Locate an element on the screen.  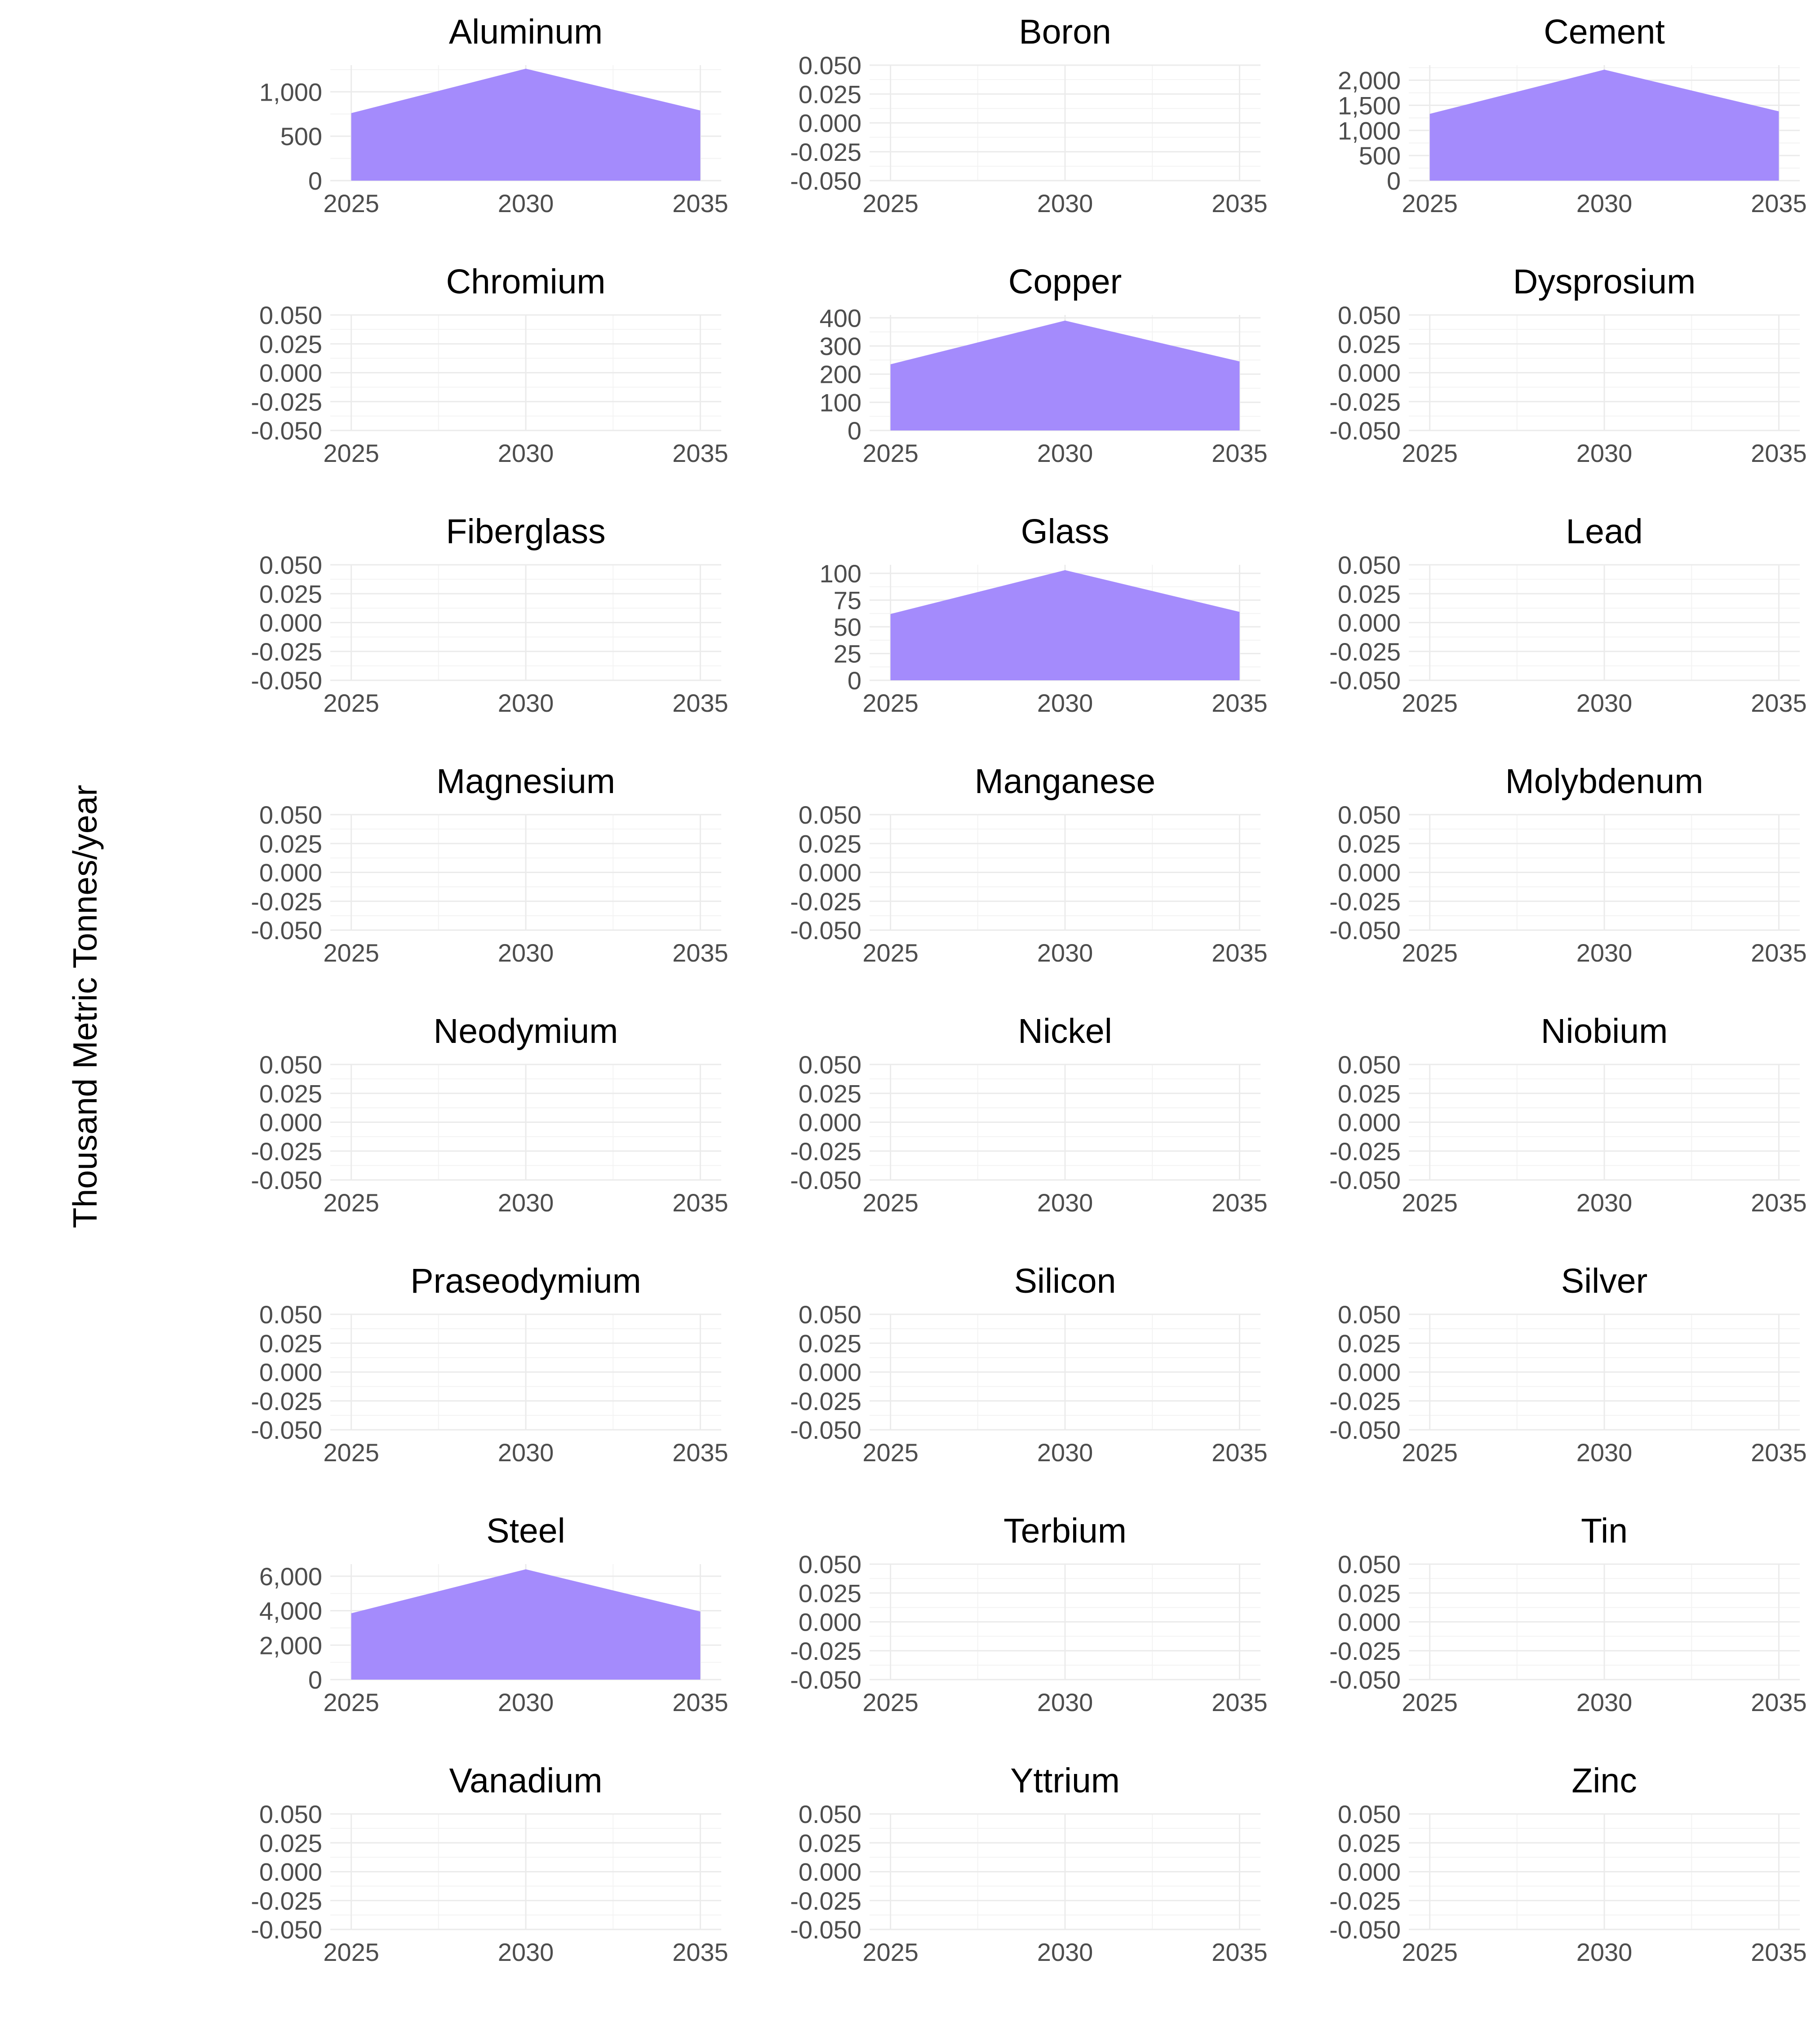
area-cement is located at coordinates (1604, 125).